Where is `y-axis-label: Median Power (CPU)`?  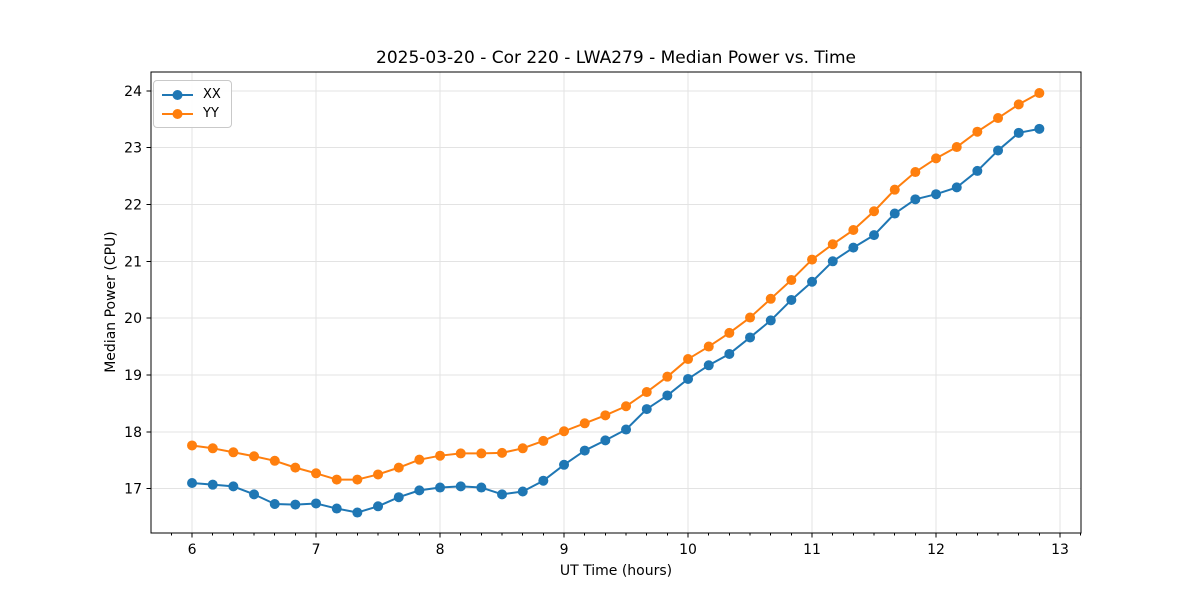
y-axis-label: Median Power (CPU) is located at coordinates (111, 302).